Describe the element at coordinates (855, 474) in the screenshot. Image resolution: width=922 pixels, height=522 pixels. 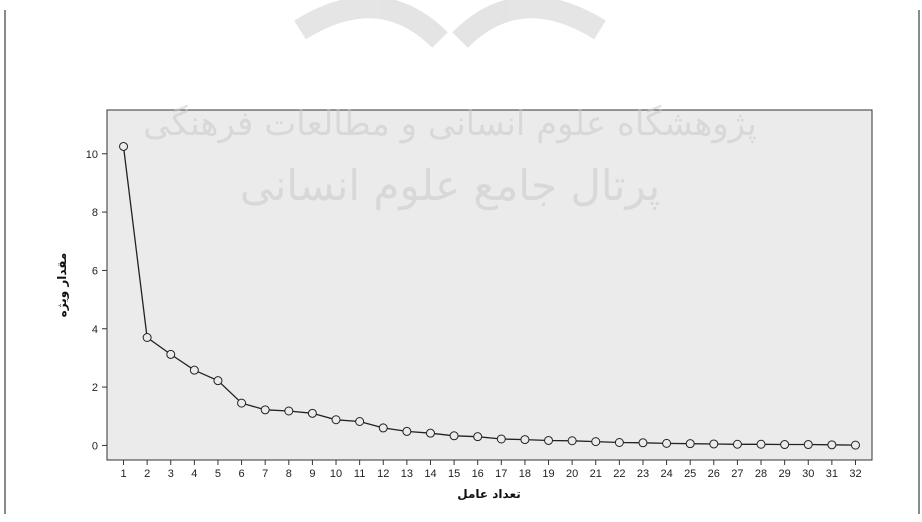
I see `x-tick-label: 32` at that location.